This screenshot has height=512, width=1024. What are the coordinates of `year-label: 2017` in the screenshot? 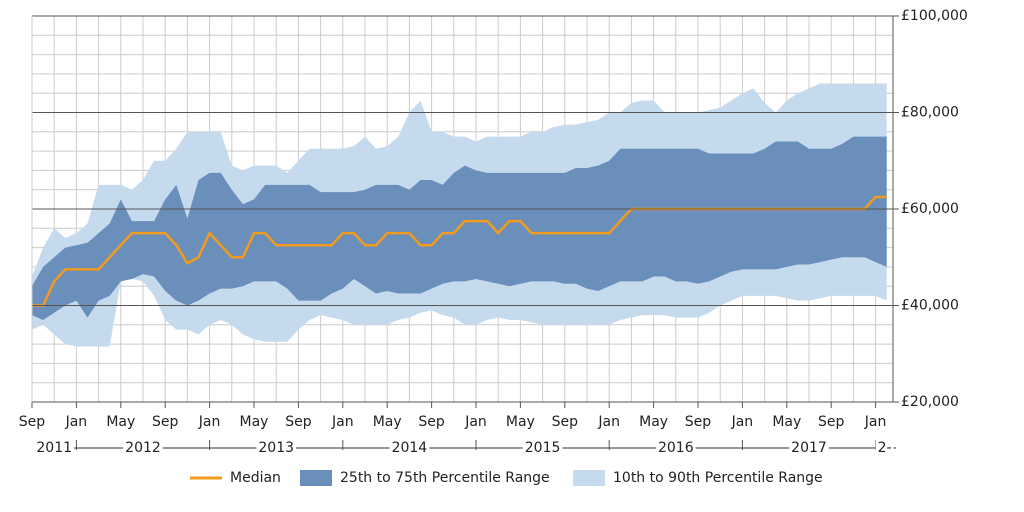 It's located at (809, 448).